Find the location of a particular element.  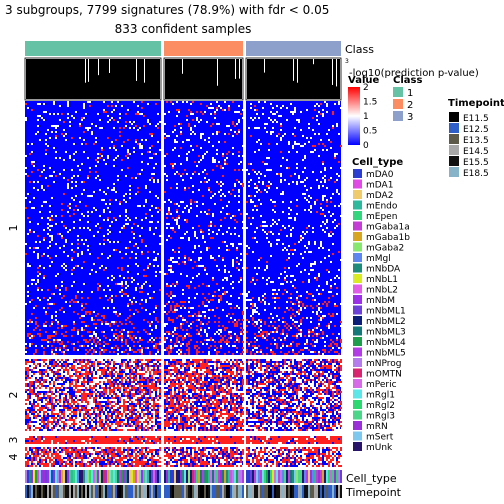

heatmap-block-r1-c1 is located at coordinates (93, 228).